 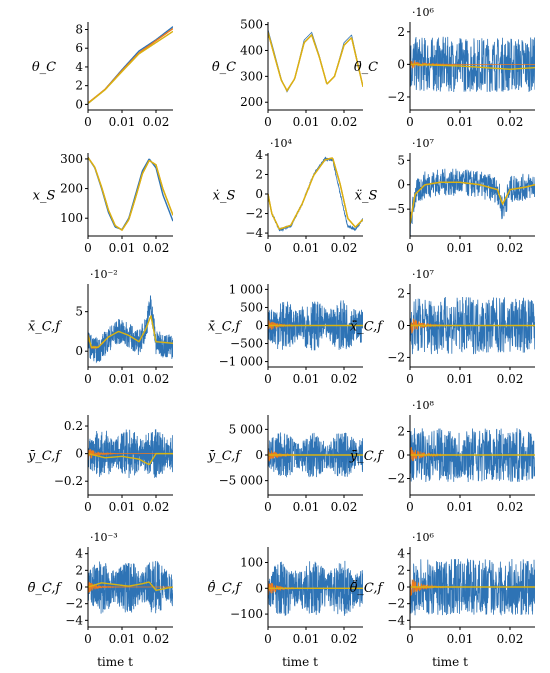 I want to click on y-tick-label: 0.2, so click(x=73, y=426).